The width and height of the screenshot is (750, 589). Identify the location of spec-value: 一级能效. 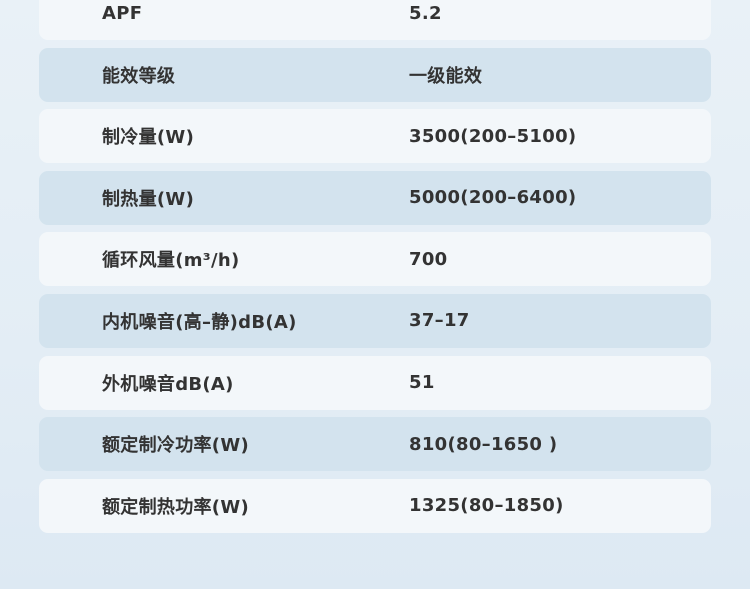
(446, 76).